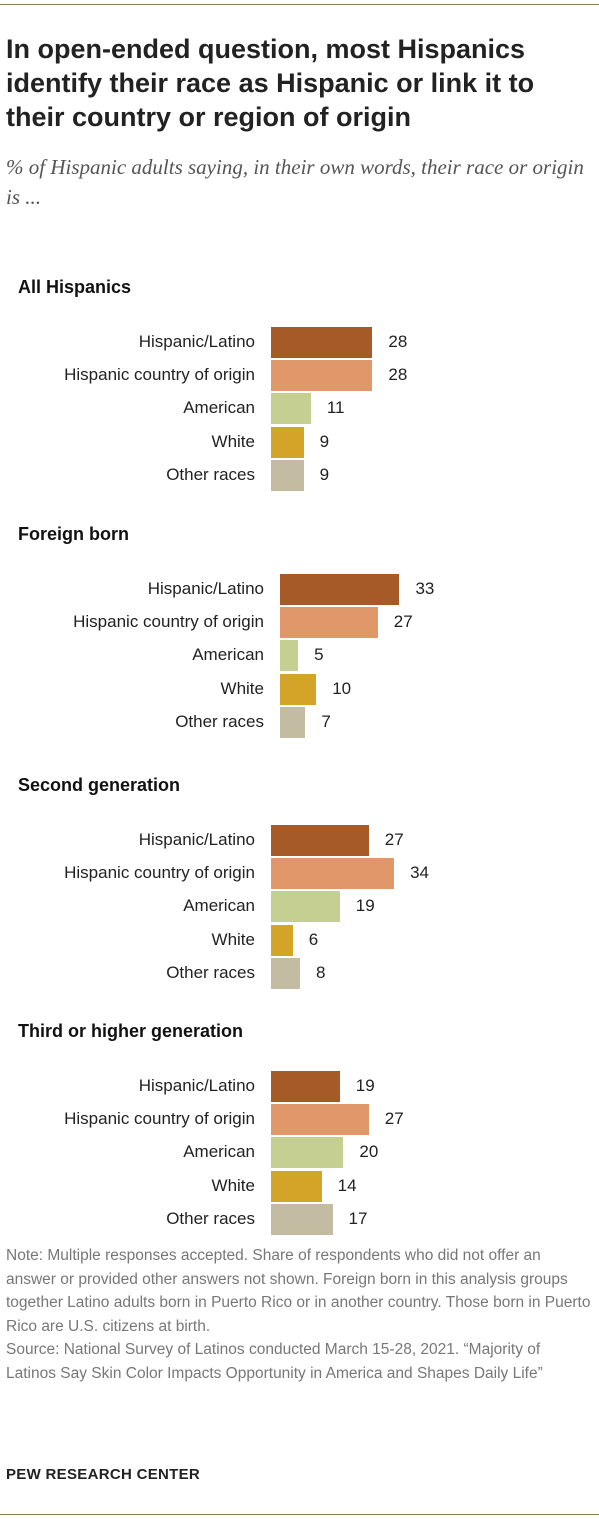  Describe the element at coordinates (358, 1218) in the screenshot. I see `value-label: 17` at that location.